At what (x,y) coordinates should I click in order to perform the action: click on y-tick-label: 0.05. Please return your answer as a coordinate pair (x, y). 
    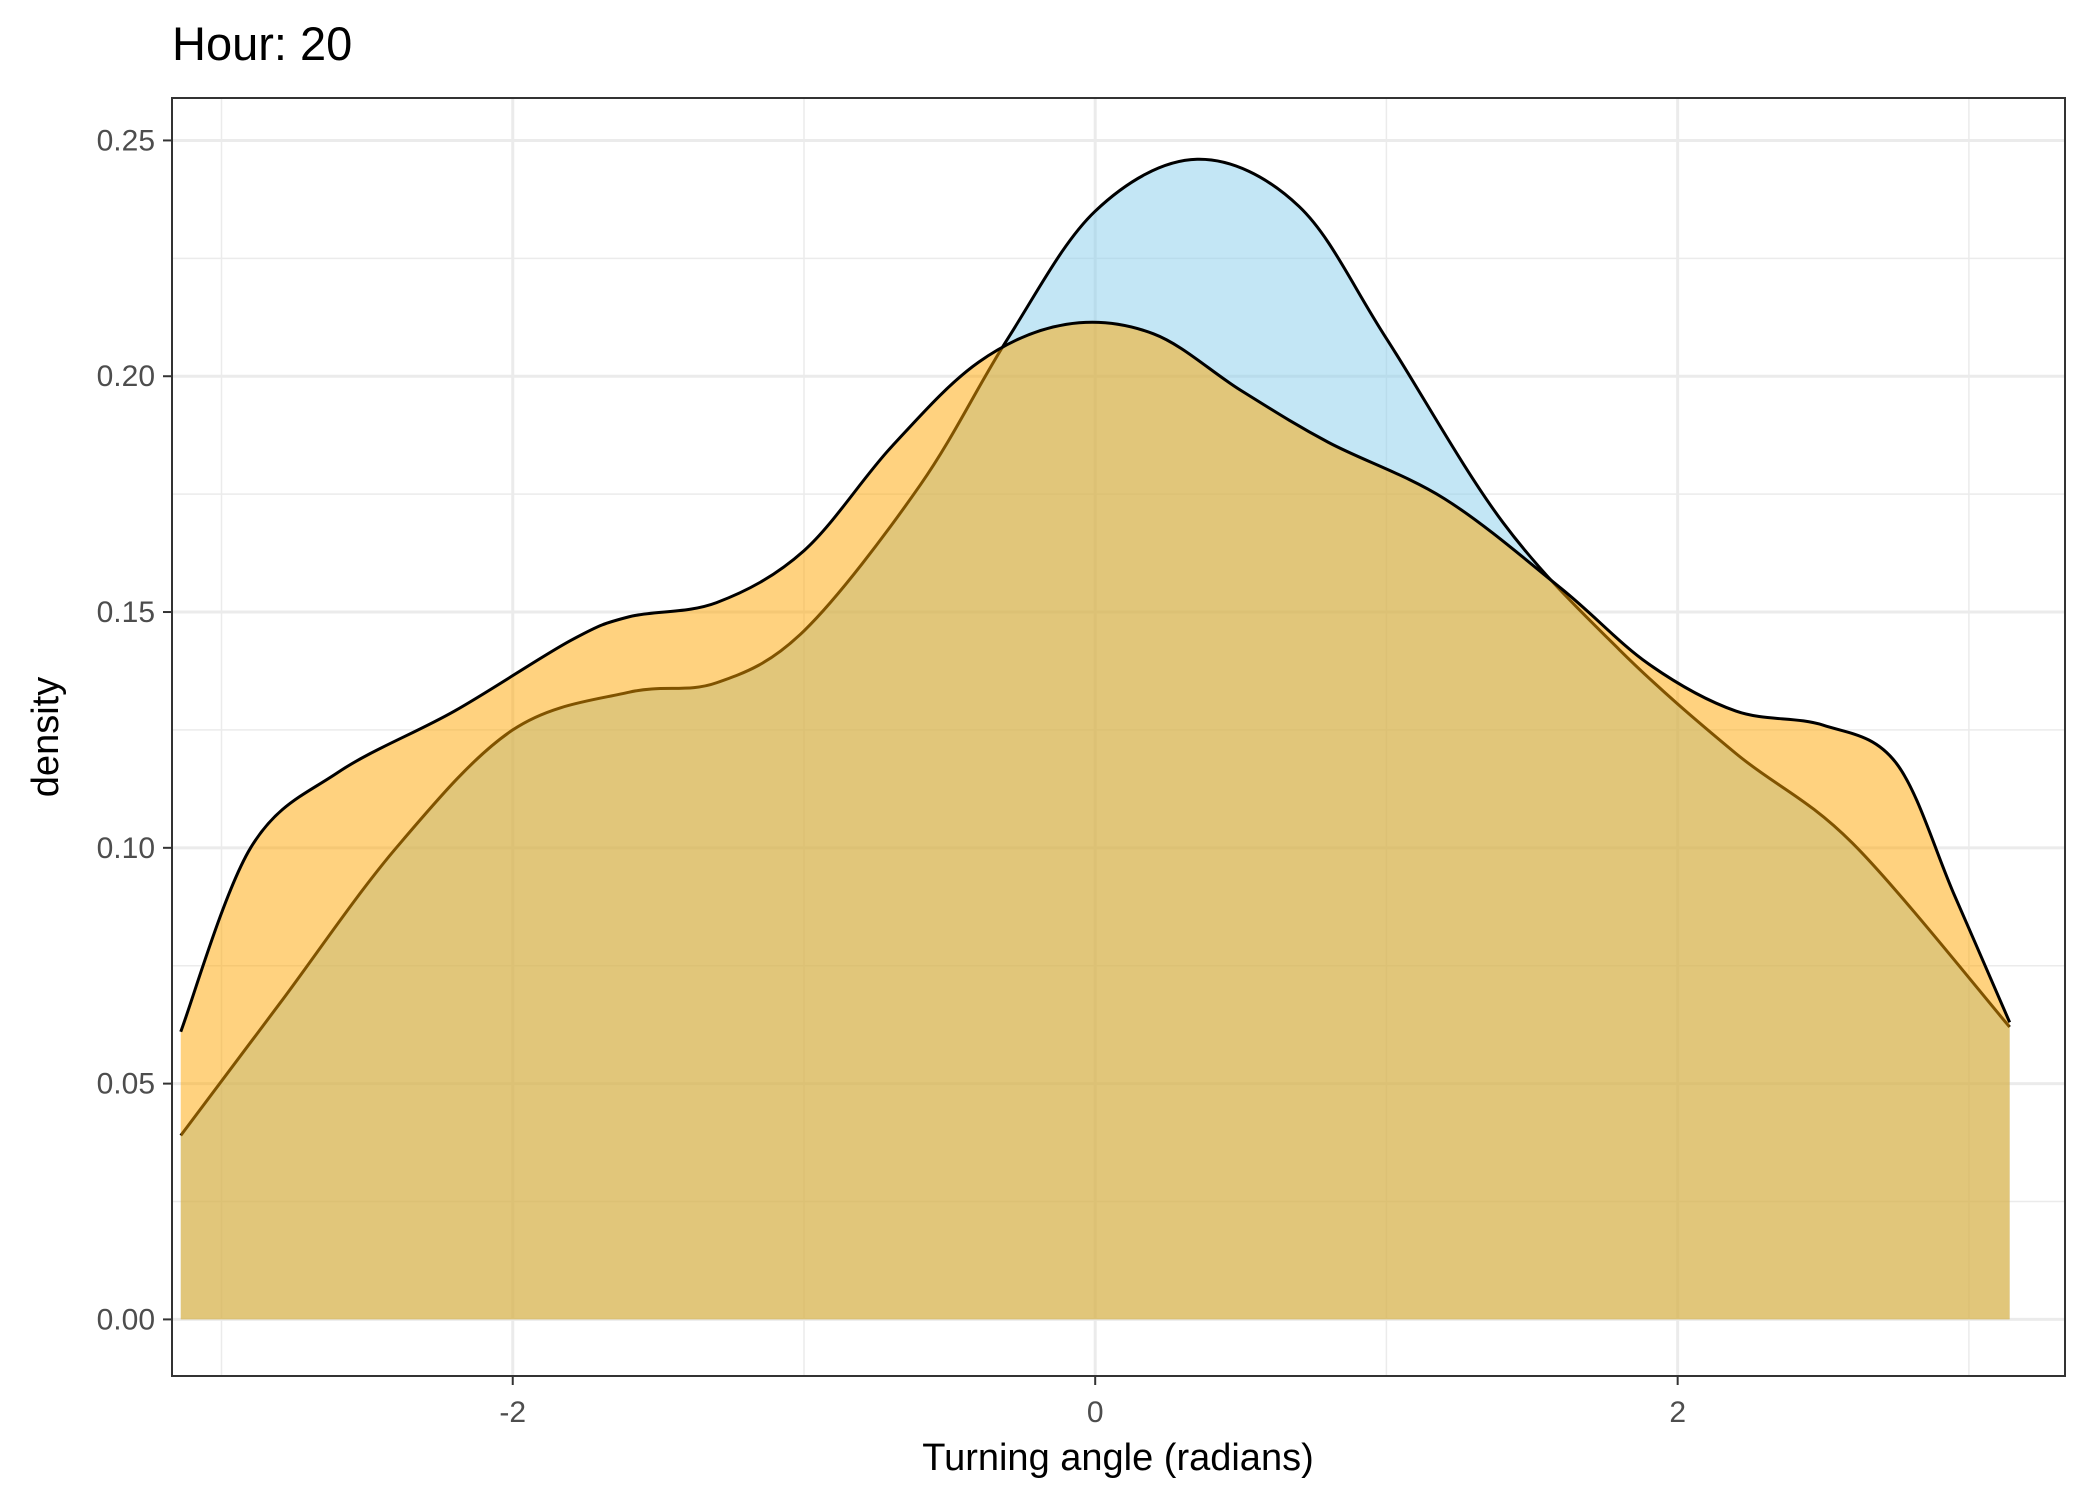
    Looking at the image, I should click on (126, 1084).